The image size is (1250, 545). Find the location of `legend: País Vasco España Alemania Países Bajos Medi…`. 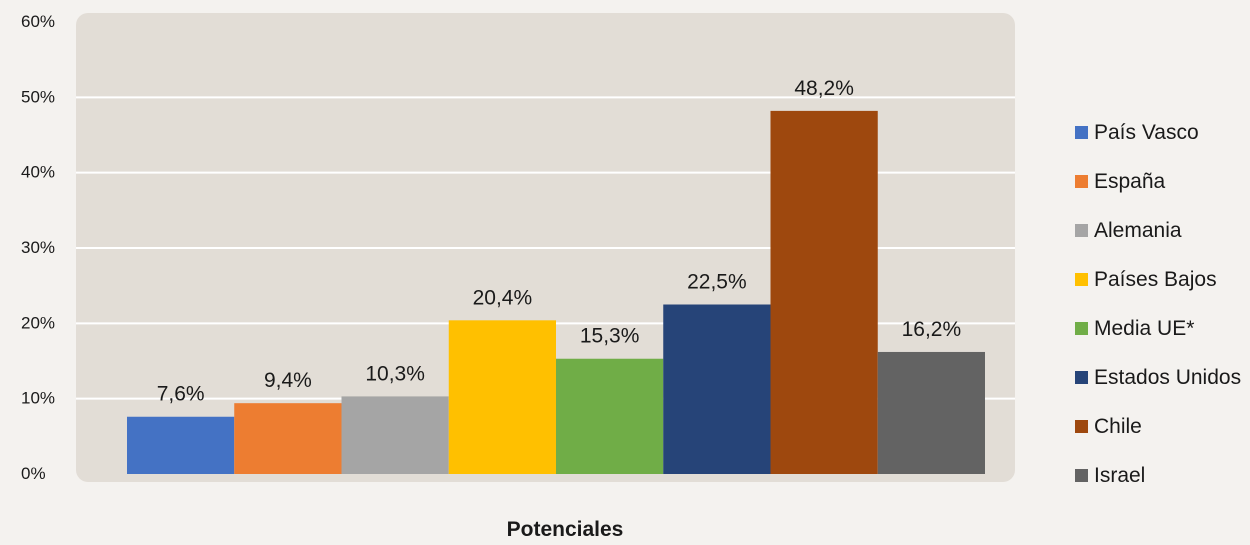

legend: País Vasco España Alemania Países Bajos Medi… is located at coordinates (1162, 304).